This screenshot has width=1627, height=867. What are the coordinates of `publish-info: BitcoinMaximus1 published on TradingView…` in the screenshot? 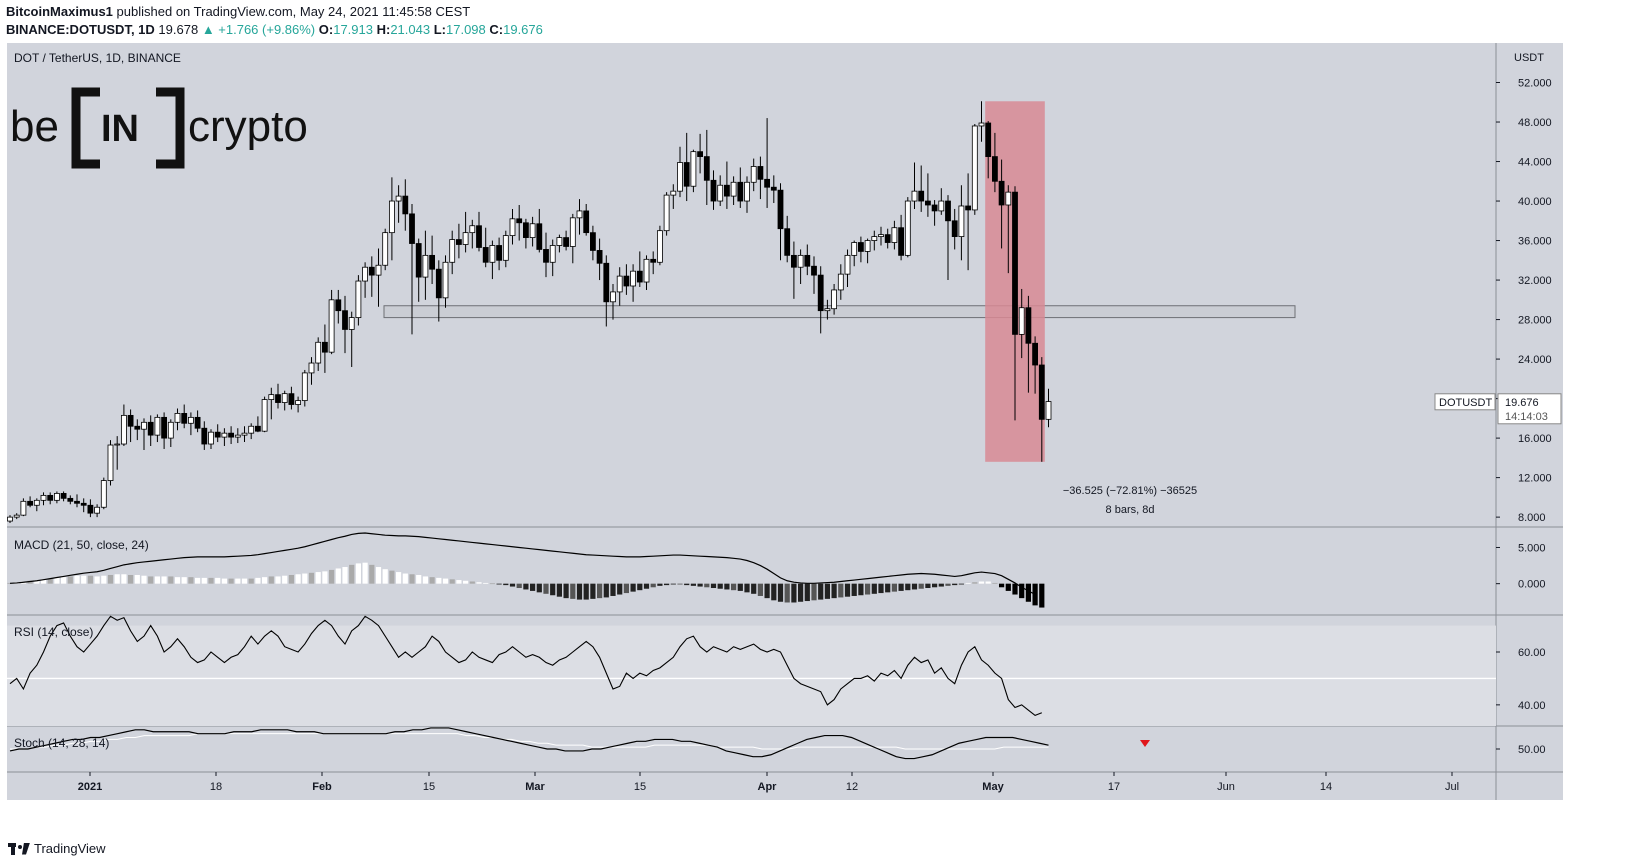 It's located at (238, 11).